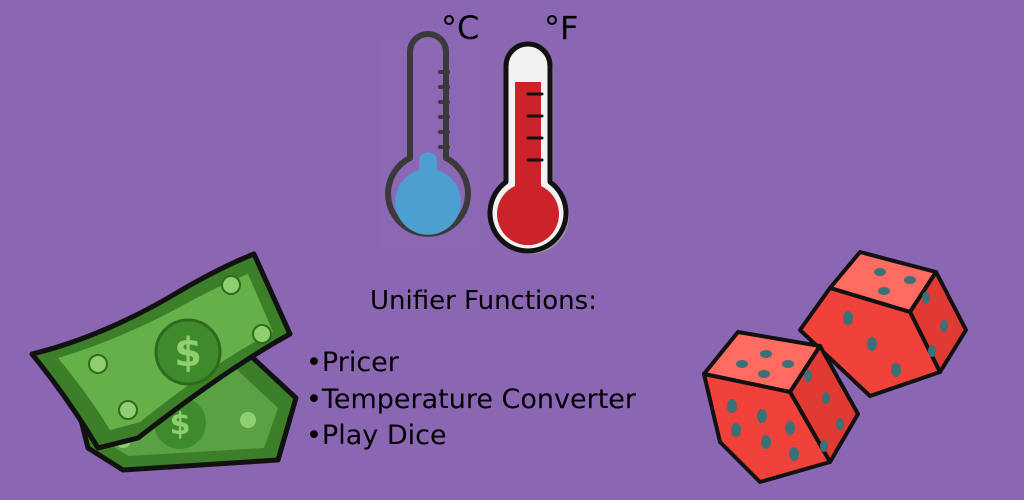 The height and width of the screenshot is (500, 1024). Describe the element at coordinates (430, 139) in the screenshot. I see `celsius-thermometer-icon` at that location.